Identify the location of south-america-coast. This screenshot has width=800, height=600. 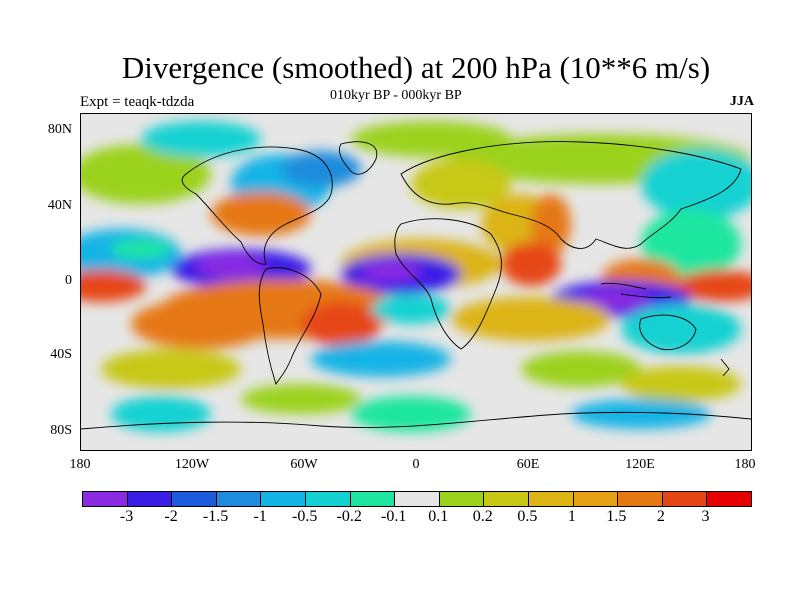
(290, 326).